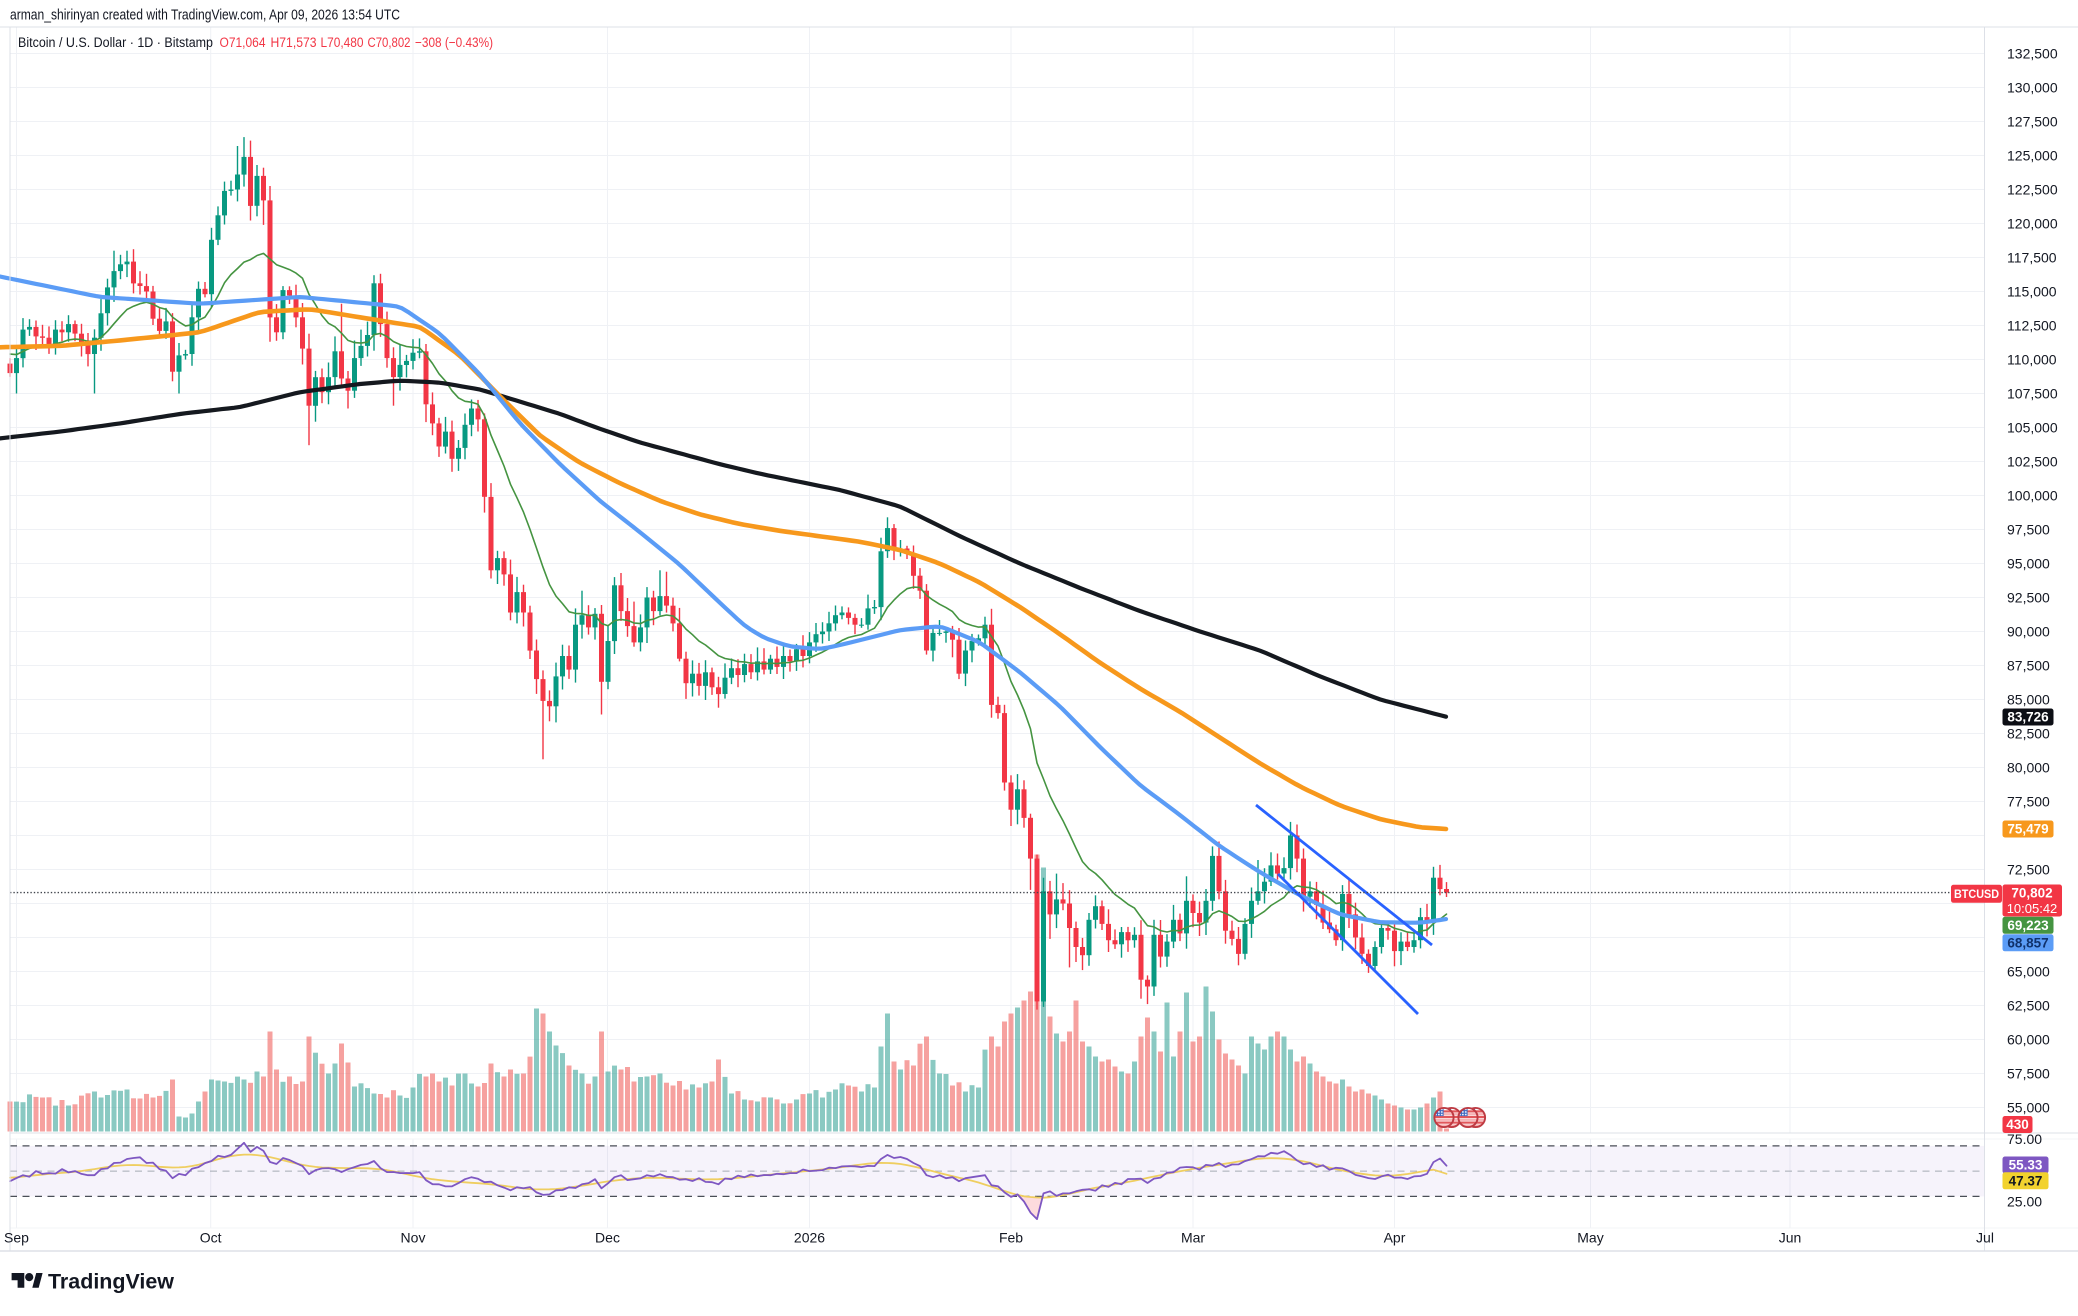  I want to click on svg-text: 102,500, so click(2032, 462).